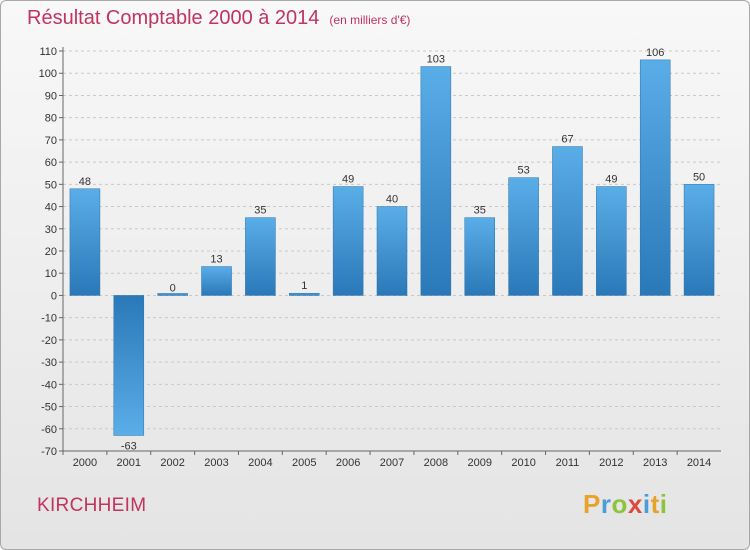  I want to click on bar-2001, so click(129, 365).